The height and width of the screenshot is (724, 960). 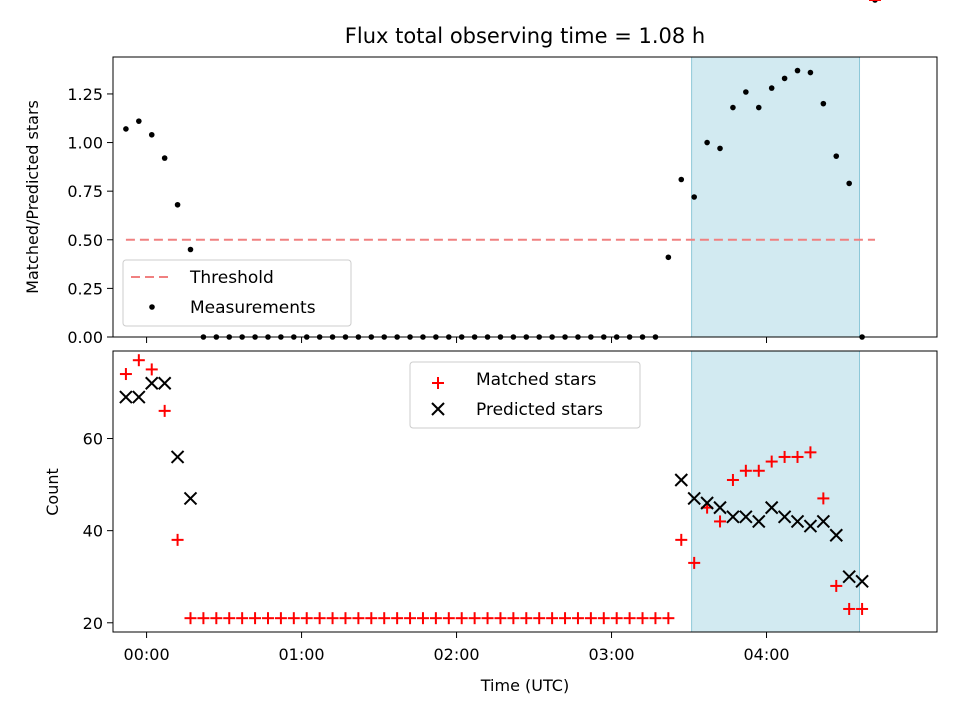 What do you see at coordinates (524, 685) in the screenshot?
I see `x-axis-label: Time (UTC)` at bounding box center [524, 685].